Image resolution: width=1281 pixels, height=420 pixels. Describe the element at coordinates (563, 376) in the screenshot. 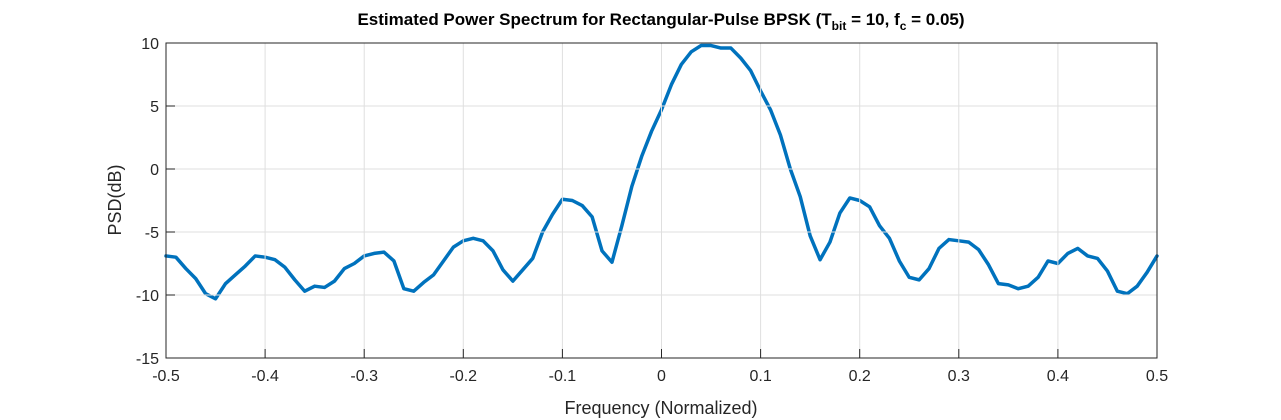

I see `x-tick-label: -0.1` at that location.